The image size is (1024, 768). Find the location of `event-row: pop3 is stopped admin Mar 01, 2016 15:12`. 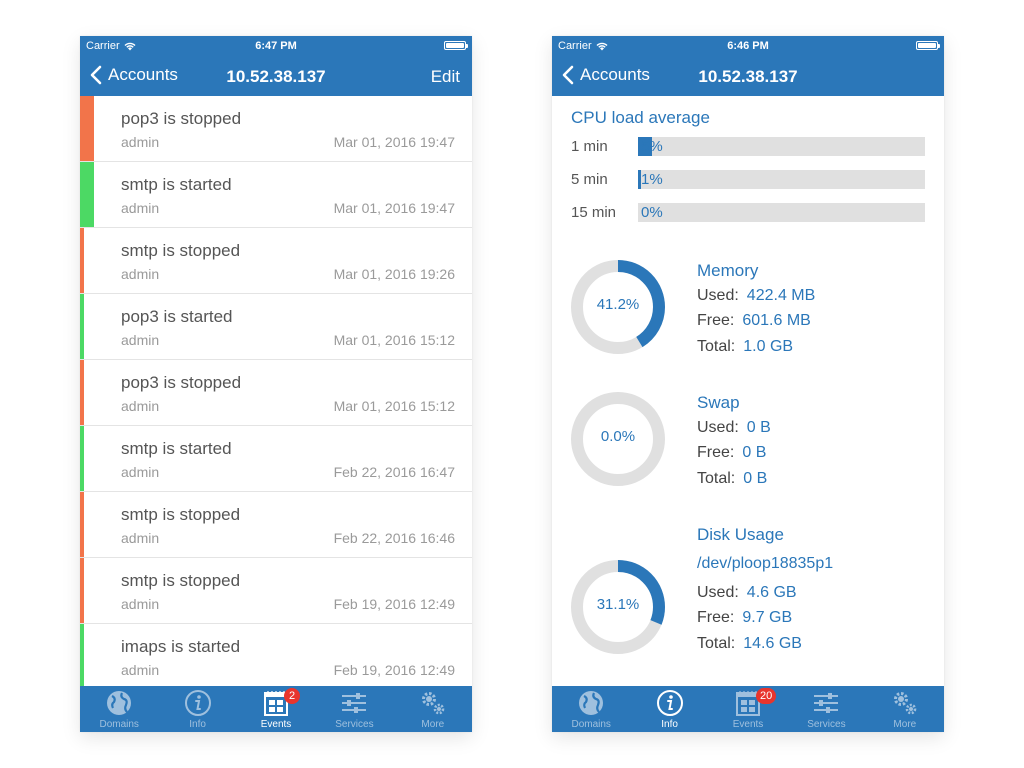

event-row: pop3 is stopped admin Mar 01, 2016 15:12 is located at coordinates (276, 393).